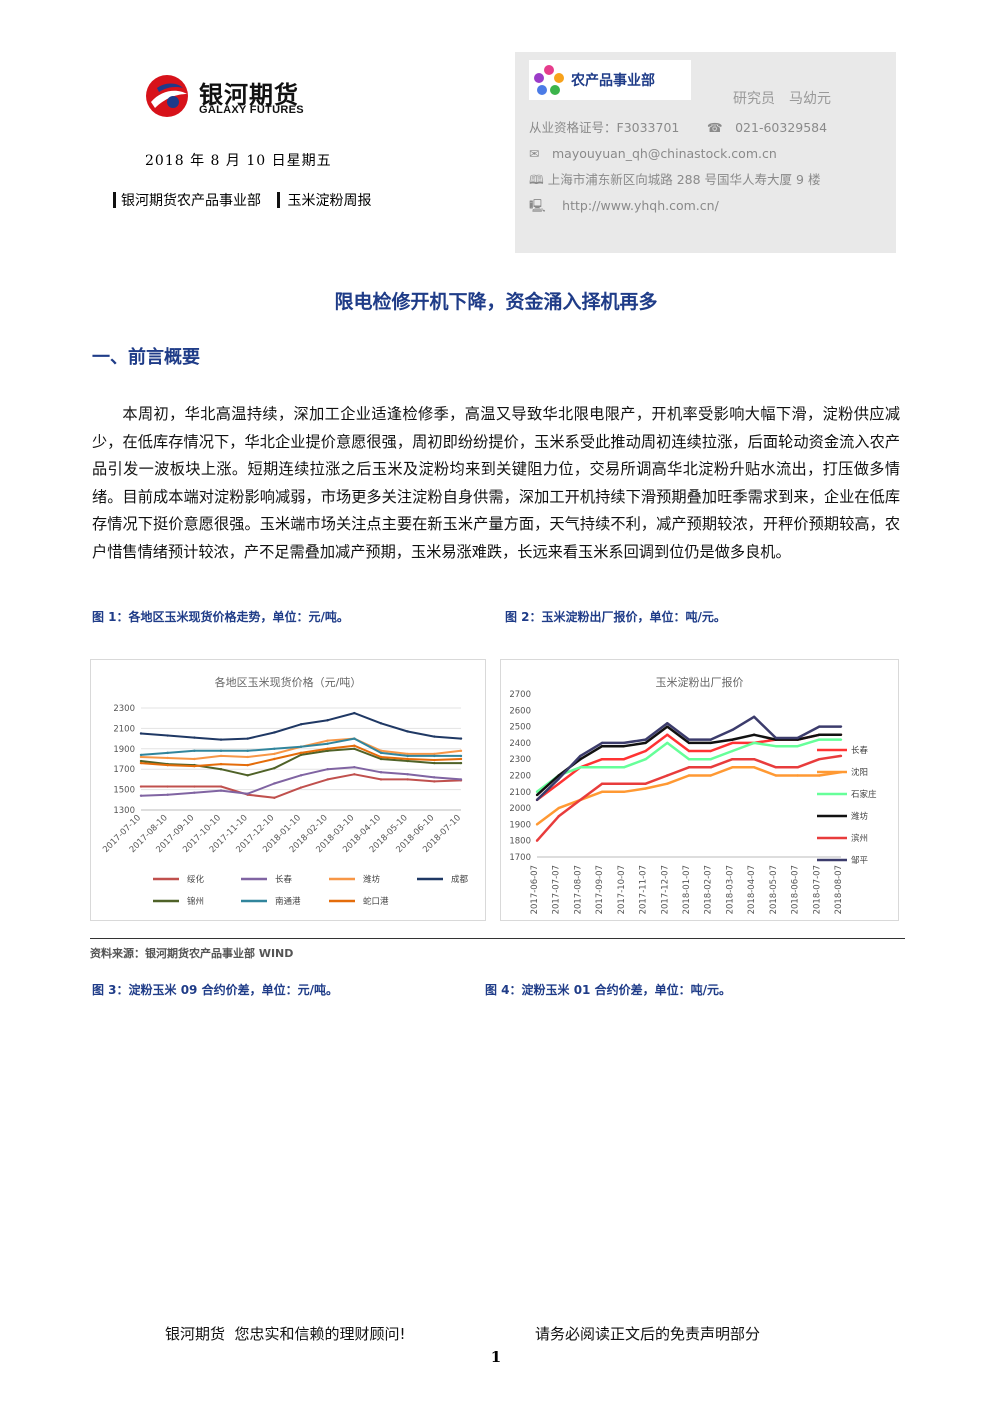 The image size is (992, 1403). I want to click on report-title: 限电检修开机下降，资金涌入择机再多, so click(496, 302).